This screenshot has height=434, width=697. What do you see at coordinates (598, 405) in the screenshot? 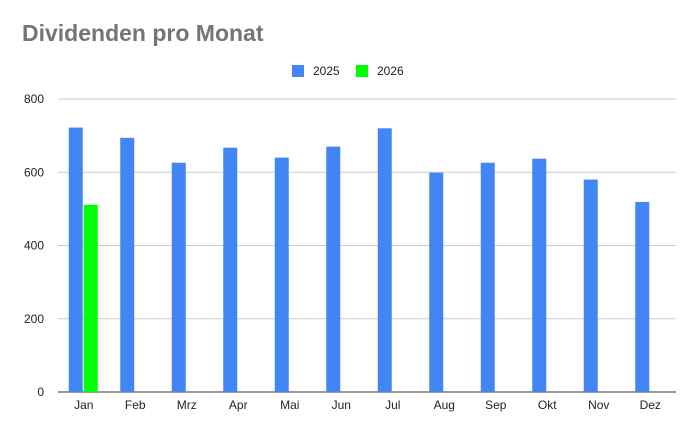
I see `x-tick-label: Nov` at bounding box center [598, 405].